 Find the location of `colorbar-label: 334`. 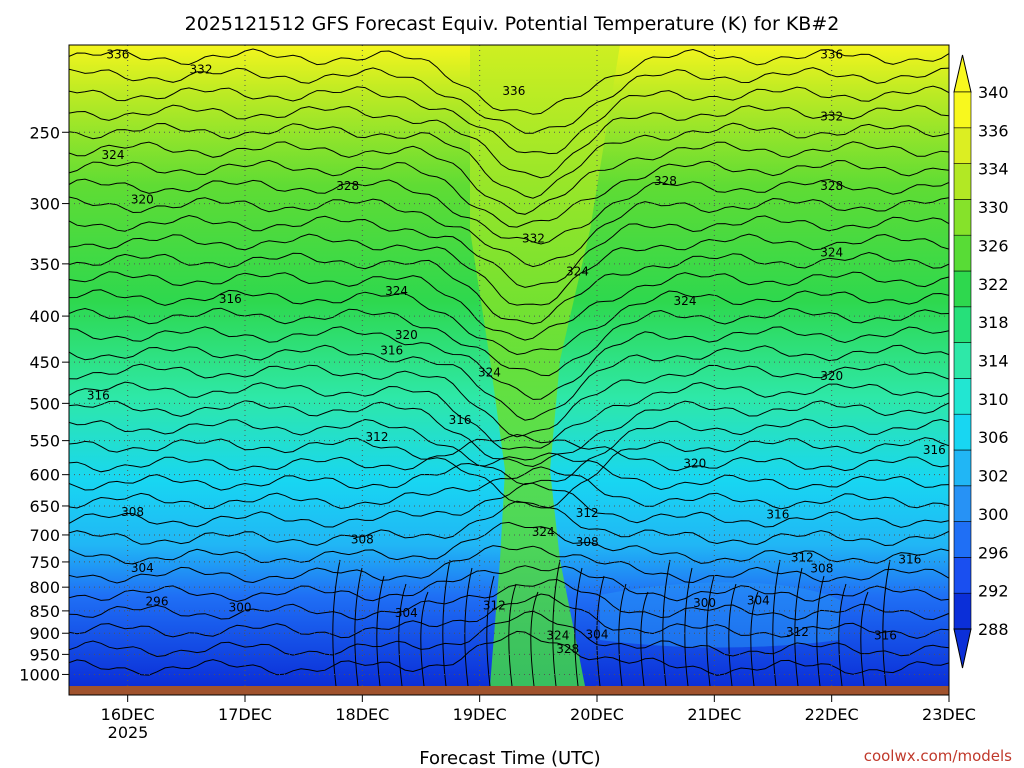

colorbar-label: 334 is located at coordinates (993, 169).